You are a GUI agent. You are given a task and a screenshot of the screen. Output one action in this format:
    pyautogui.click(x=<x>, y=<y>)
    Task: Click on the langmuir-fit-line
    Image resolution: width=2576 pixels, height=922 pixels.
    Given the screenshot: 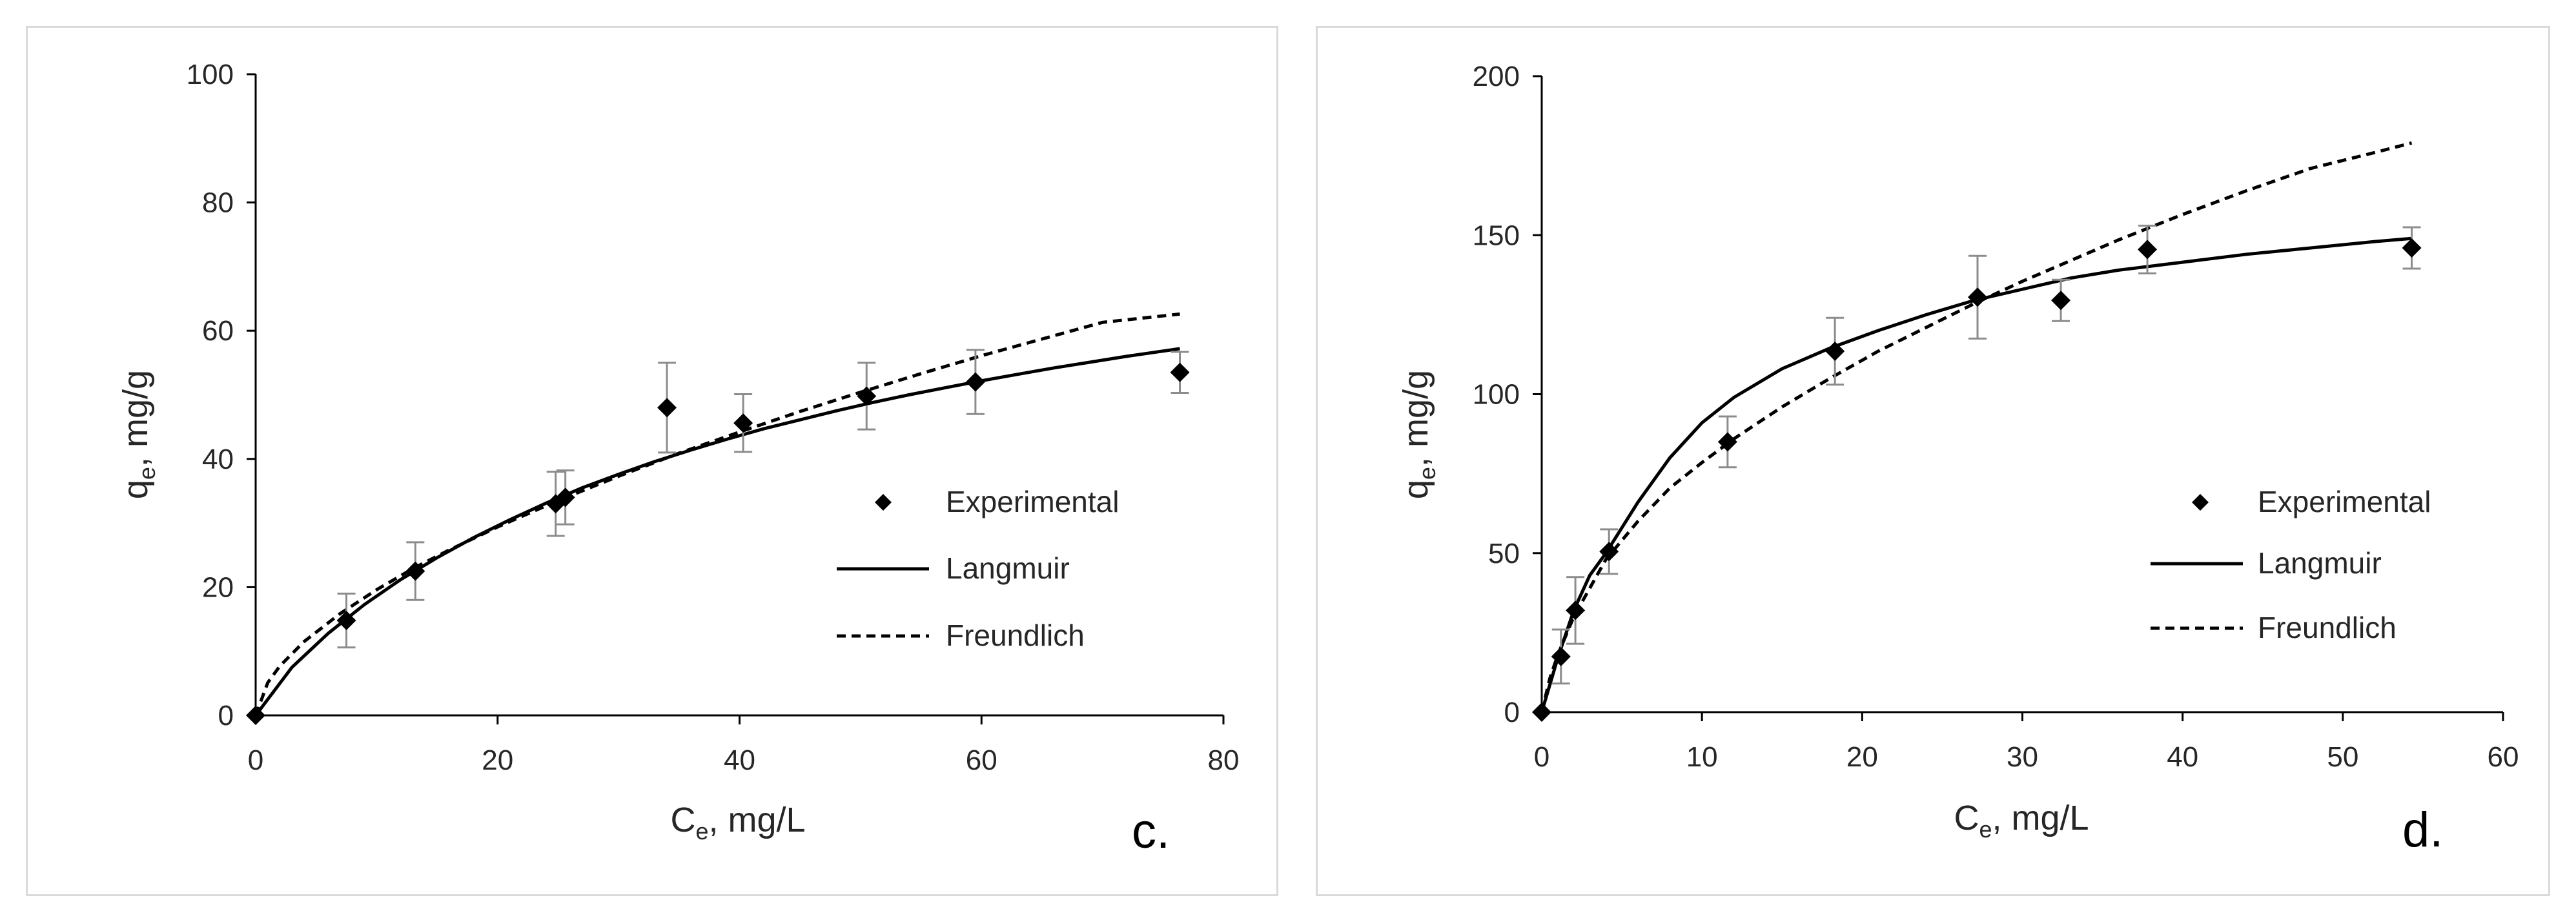 What is the action you would take?
    pyautogui.click(x=717, y=532)
    